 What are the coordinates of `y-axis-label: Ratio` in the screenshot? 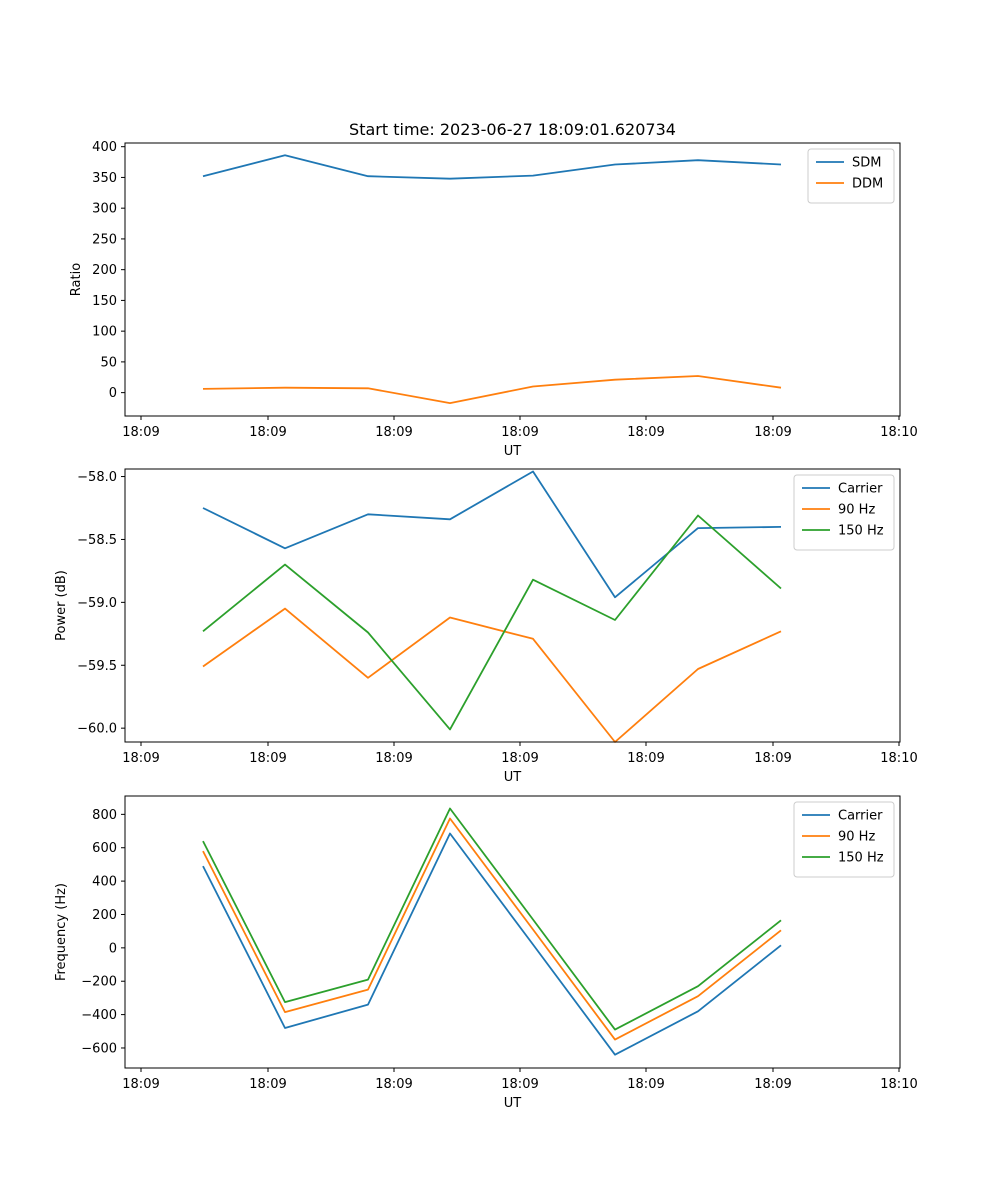 It's located at (76, 279).